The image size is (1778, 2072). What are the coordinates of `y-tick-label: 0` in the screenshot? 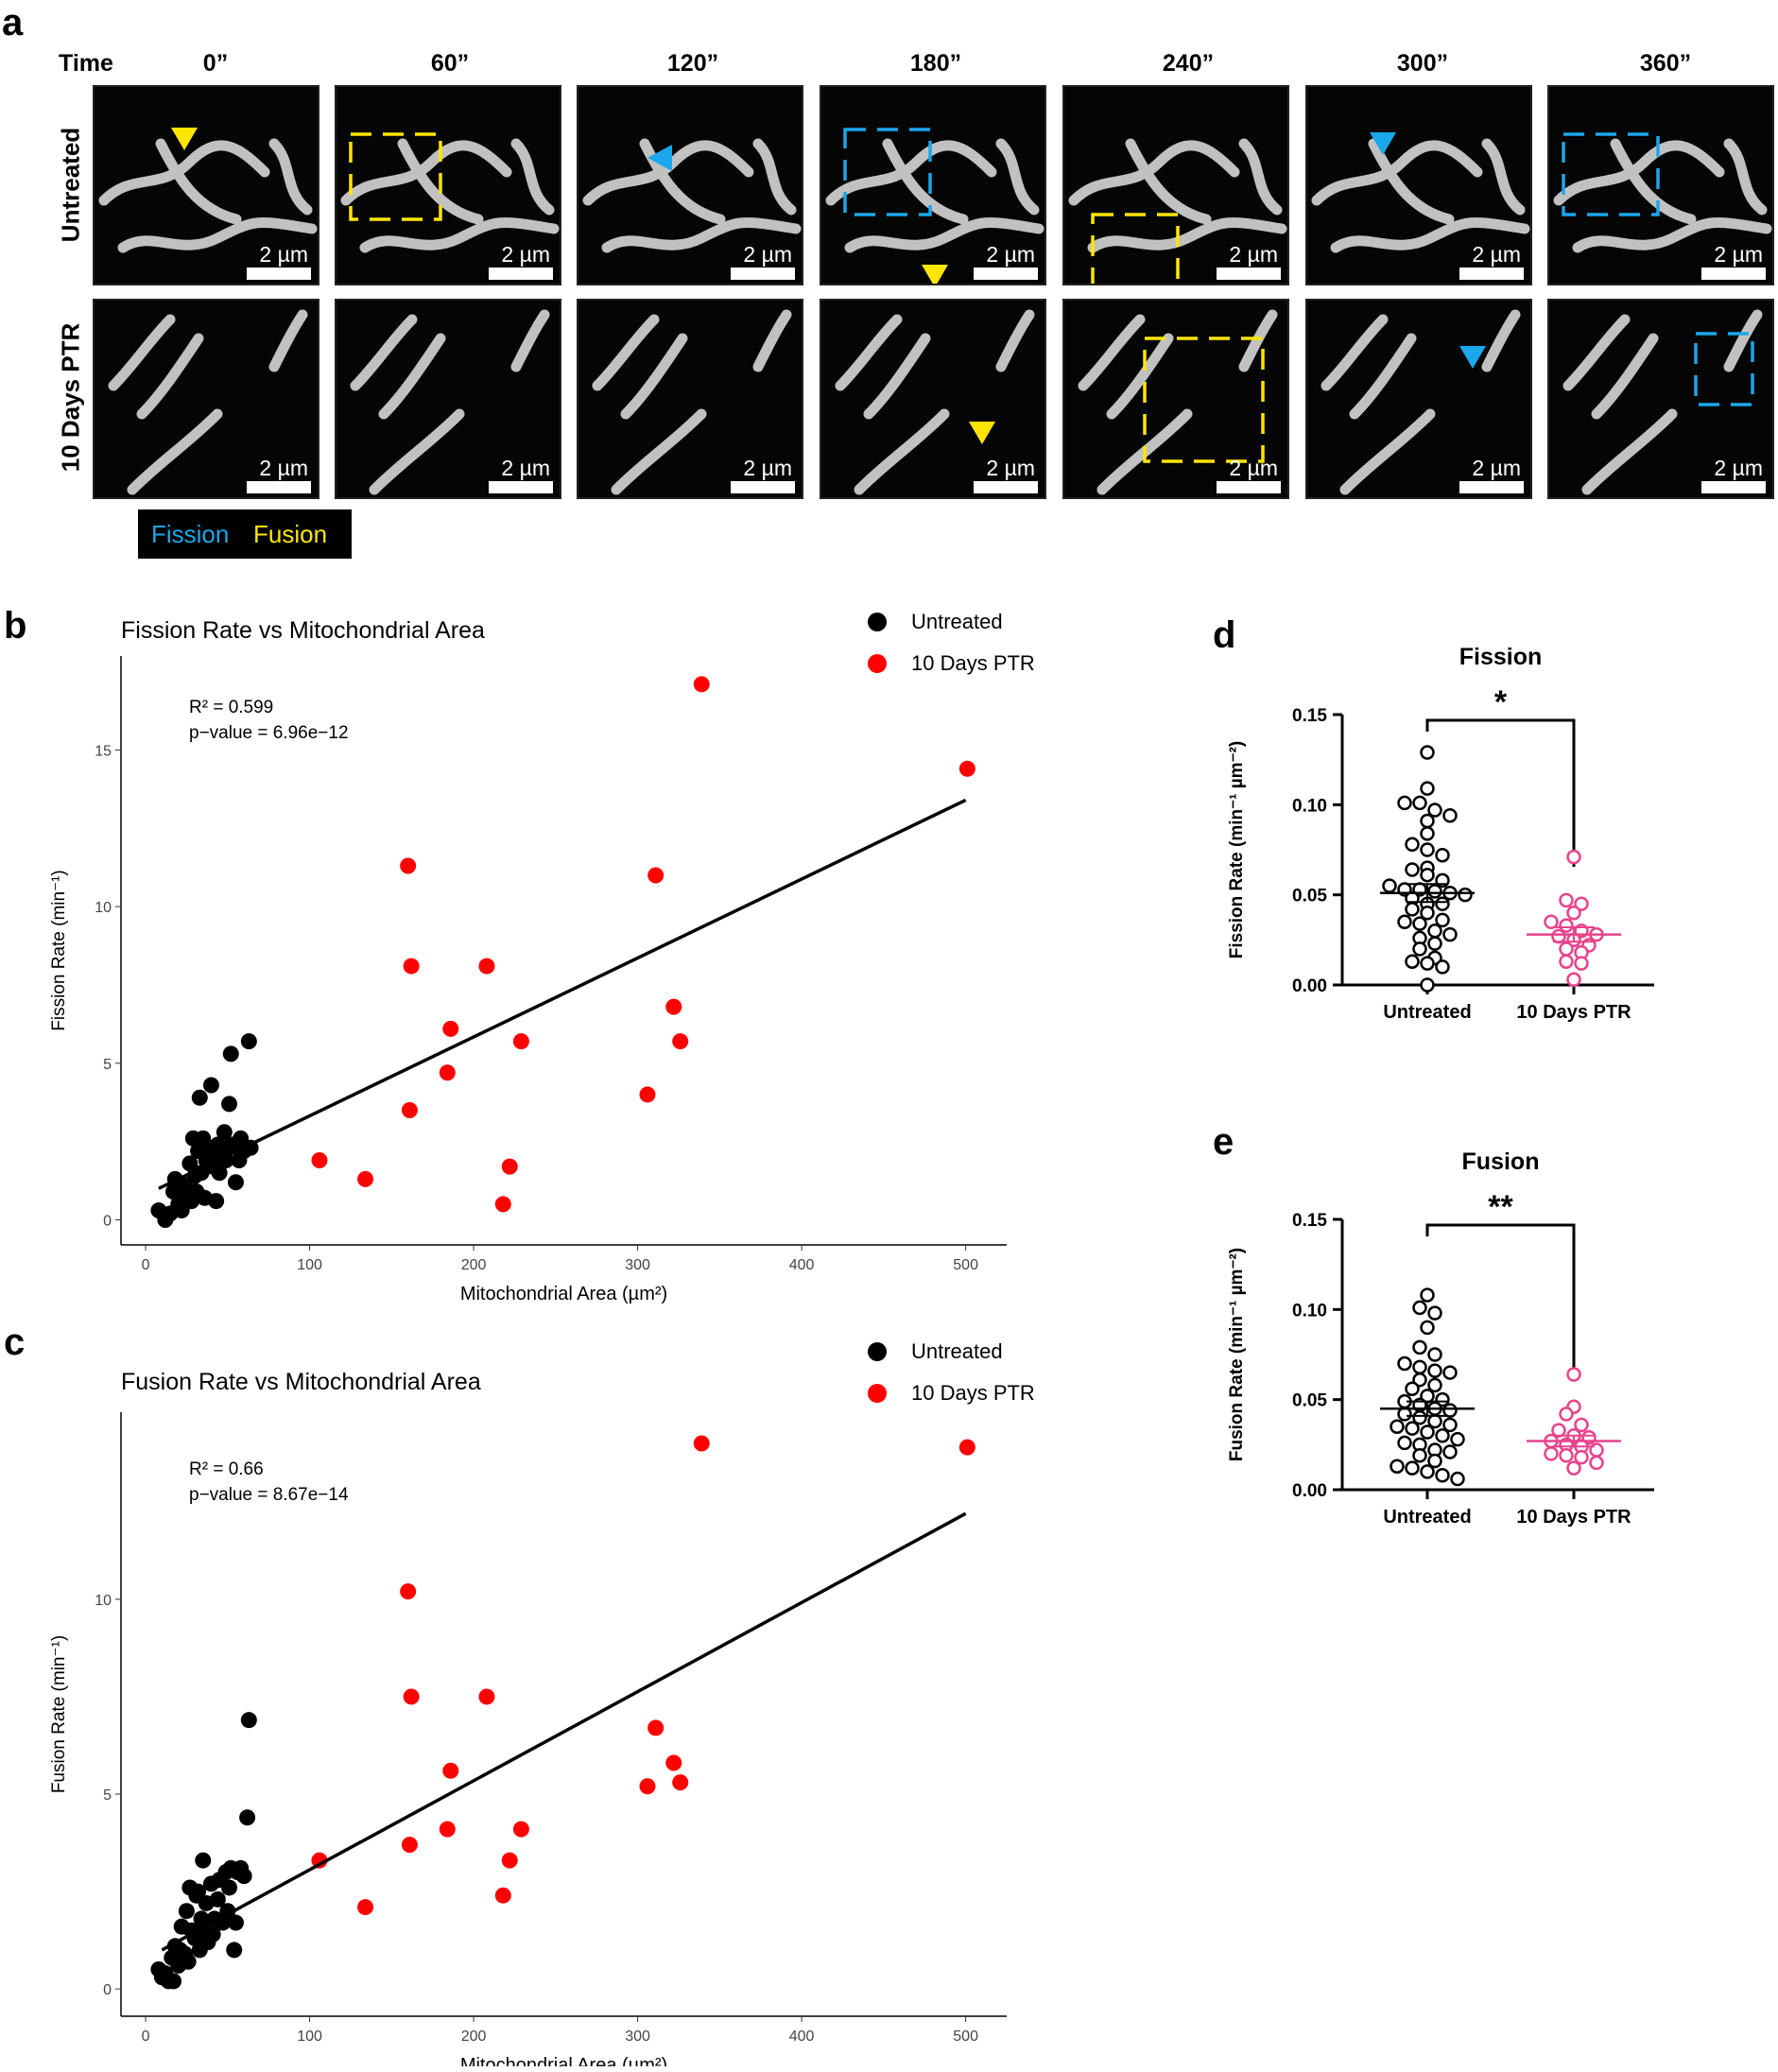 It's located at (107, 1221).